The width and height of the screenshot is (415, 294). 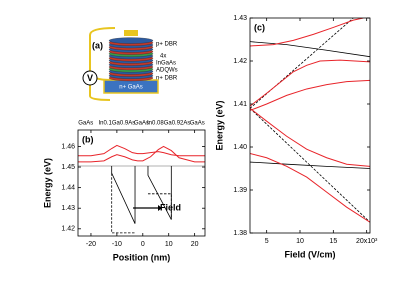 What do you see at coordinates (88, 139) in the screenshot?
I see `panel-label: (b)` at bounding box center [88, 139].